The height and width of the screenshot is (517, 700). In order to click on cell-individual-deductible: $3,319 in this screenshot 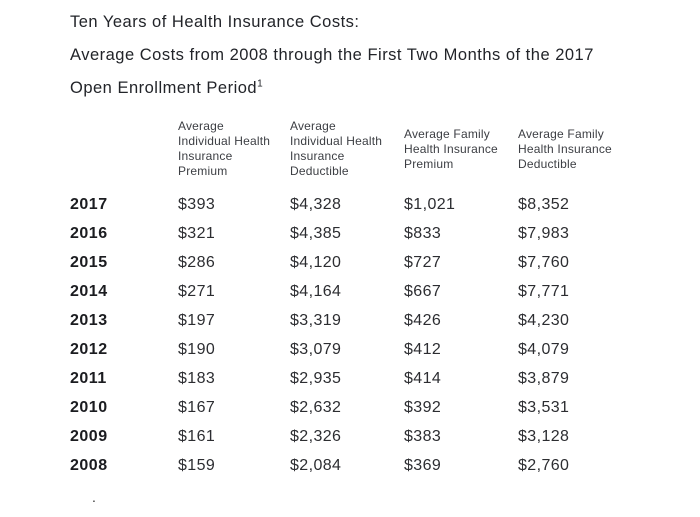, I will do `click(316, 320)`.